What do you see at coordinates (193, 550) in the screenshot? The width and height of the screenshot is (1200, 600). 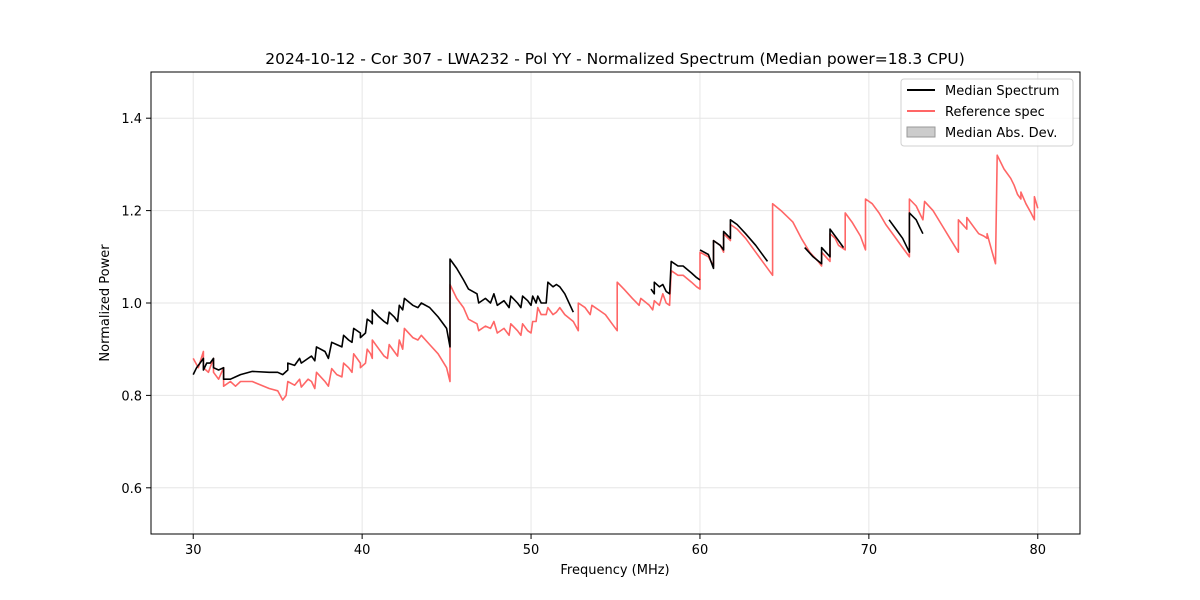 I see `x-tick-label: 30` at bounding box center [193, 550].